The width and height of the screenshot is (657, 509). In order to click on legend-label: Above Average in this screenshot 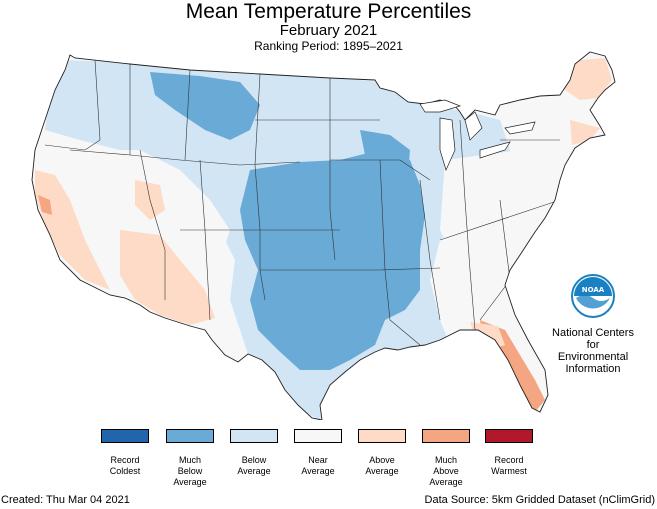, I will do `click(382, 465)`.